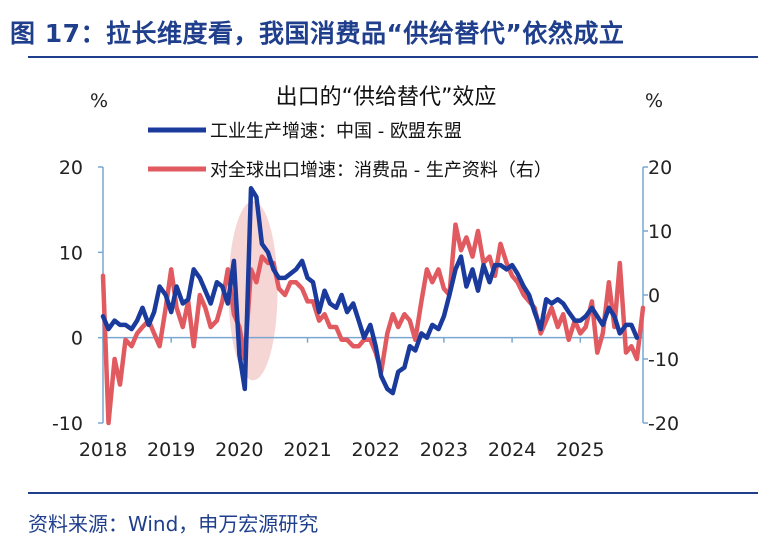 The image size is (770, 551). What do you see at coordinates (173, 524) in the screenshot?
I see `source-note: 资料来源：Wind，申万宏源研究` at bounding box center [173, 524].